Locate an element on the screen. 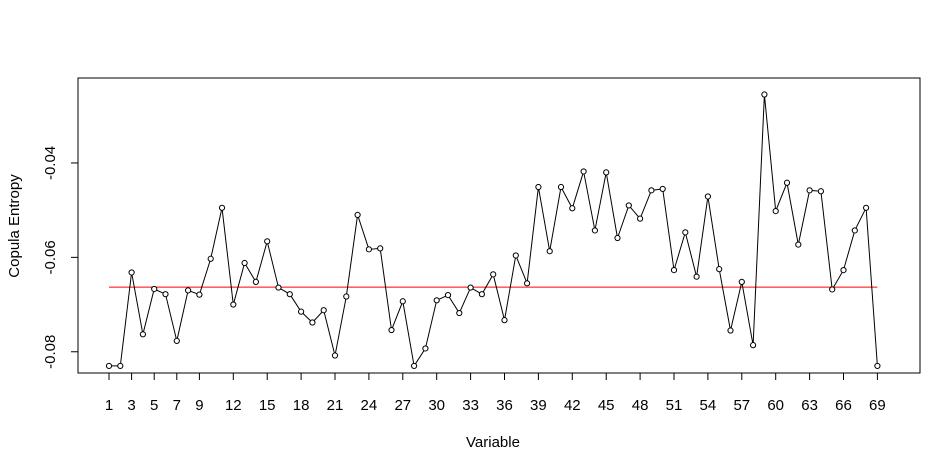 This screenshot has width=952, height=472. x-tick-label: 69 is located at coordinates (877, 405).